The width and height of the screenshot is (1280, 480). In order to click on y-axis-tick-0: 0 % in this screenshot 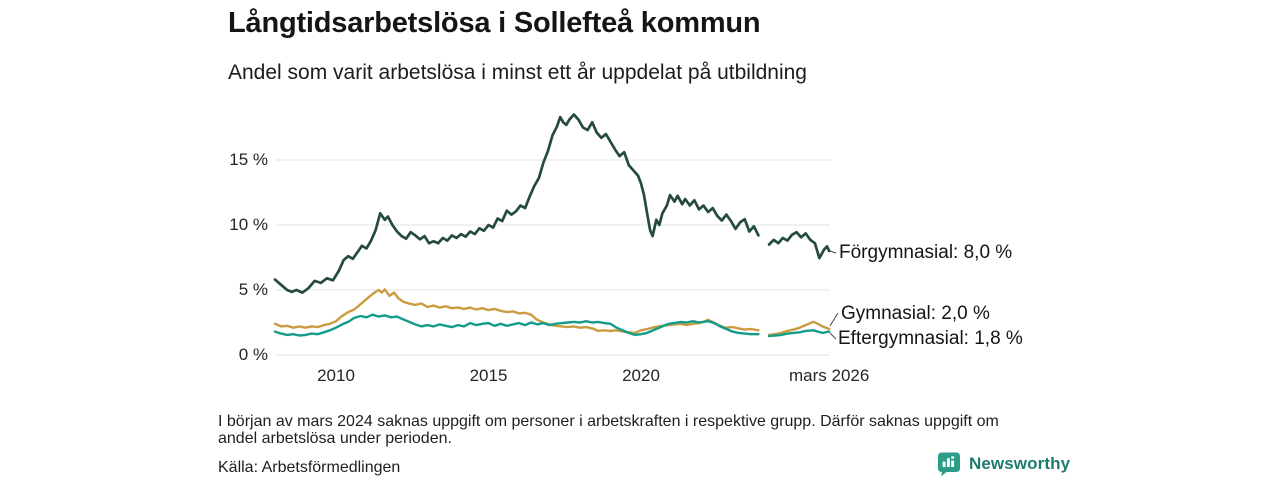, I will do `click(253, 354)`.